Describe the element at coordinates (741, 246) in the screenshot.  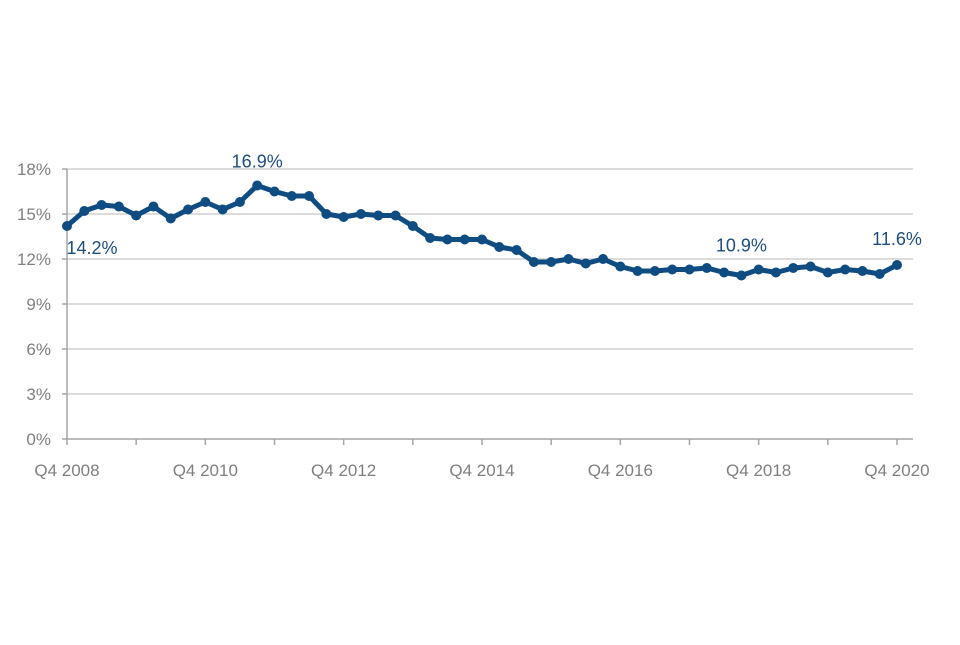
I see `data-label: 10.9%` at that location.